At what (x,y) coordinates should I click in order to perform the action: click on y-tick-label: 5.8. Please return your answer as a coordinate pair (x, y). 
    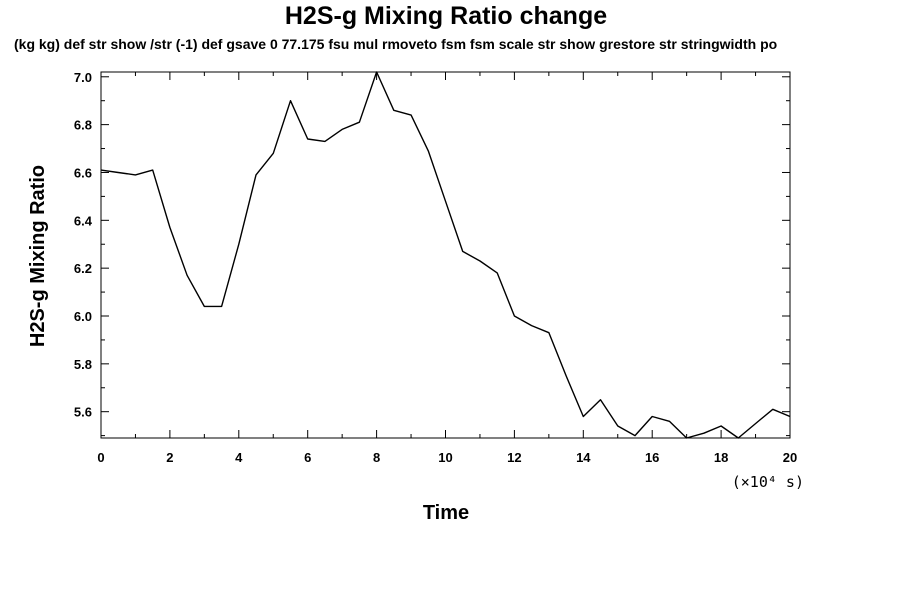
    Looking at the image, I should click on (83, 364).